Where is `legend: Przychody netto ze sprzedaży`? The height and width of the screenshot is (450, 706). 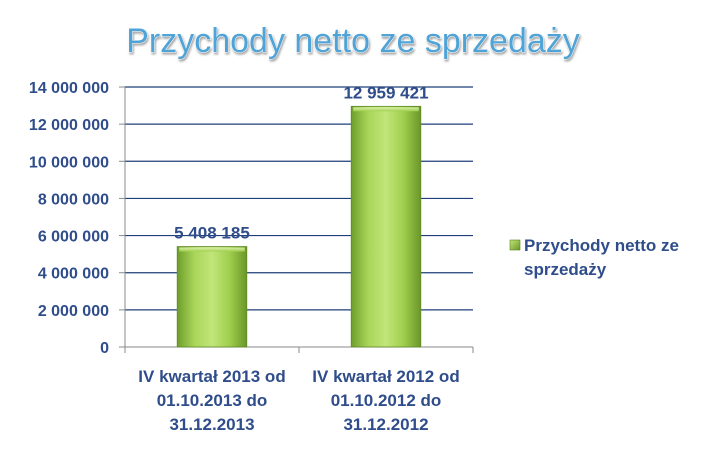
legend: Przychody netto ze sprzedaży is located at coordinates (594, 257).